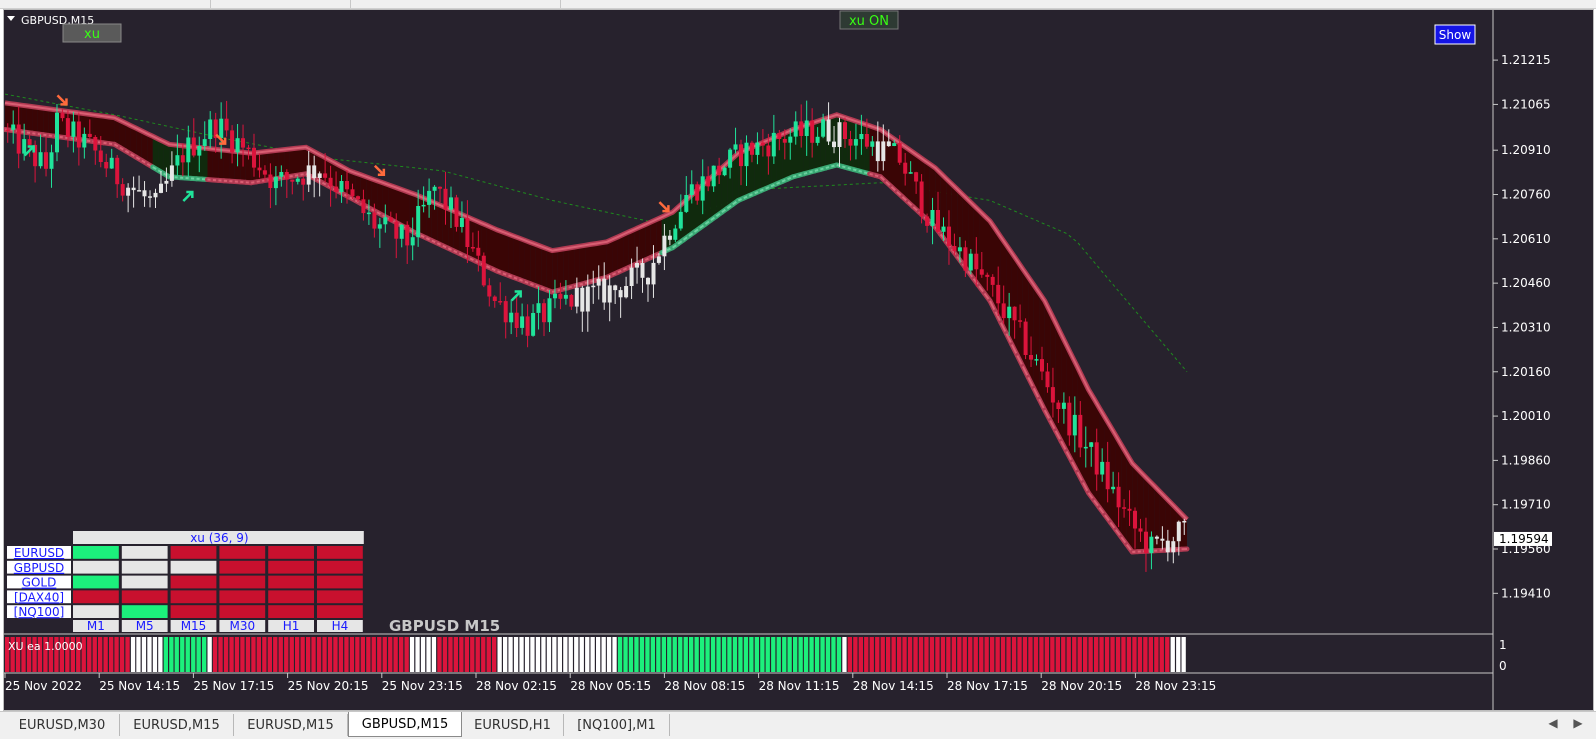 Image resolution: width=1596 pixels, height=739 pixels. I want to click on top-toolbar, so click(798, 4).